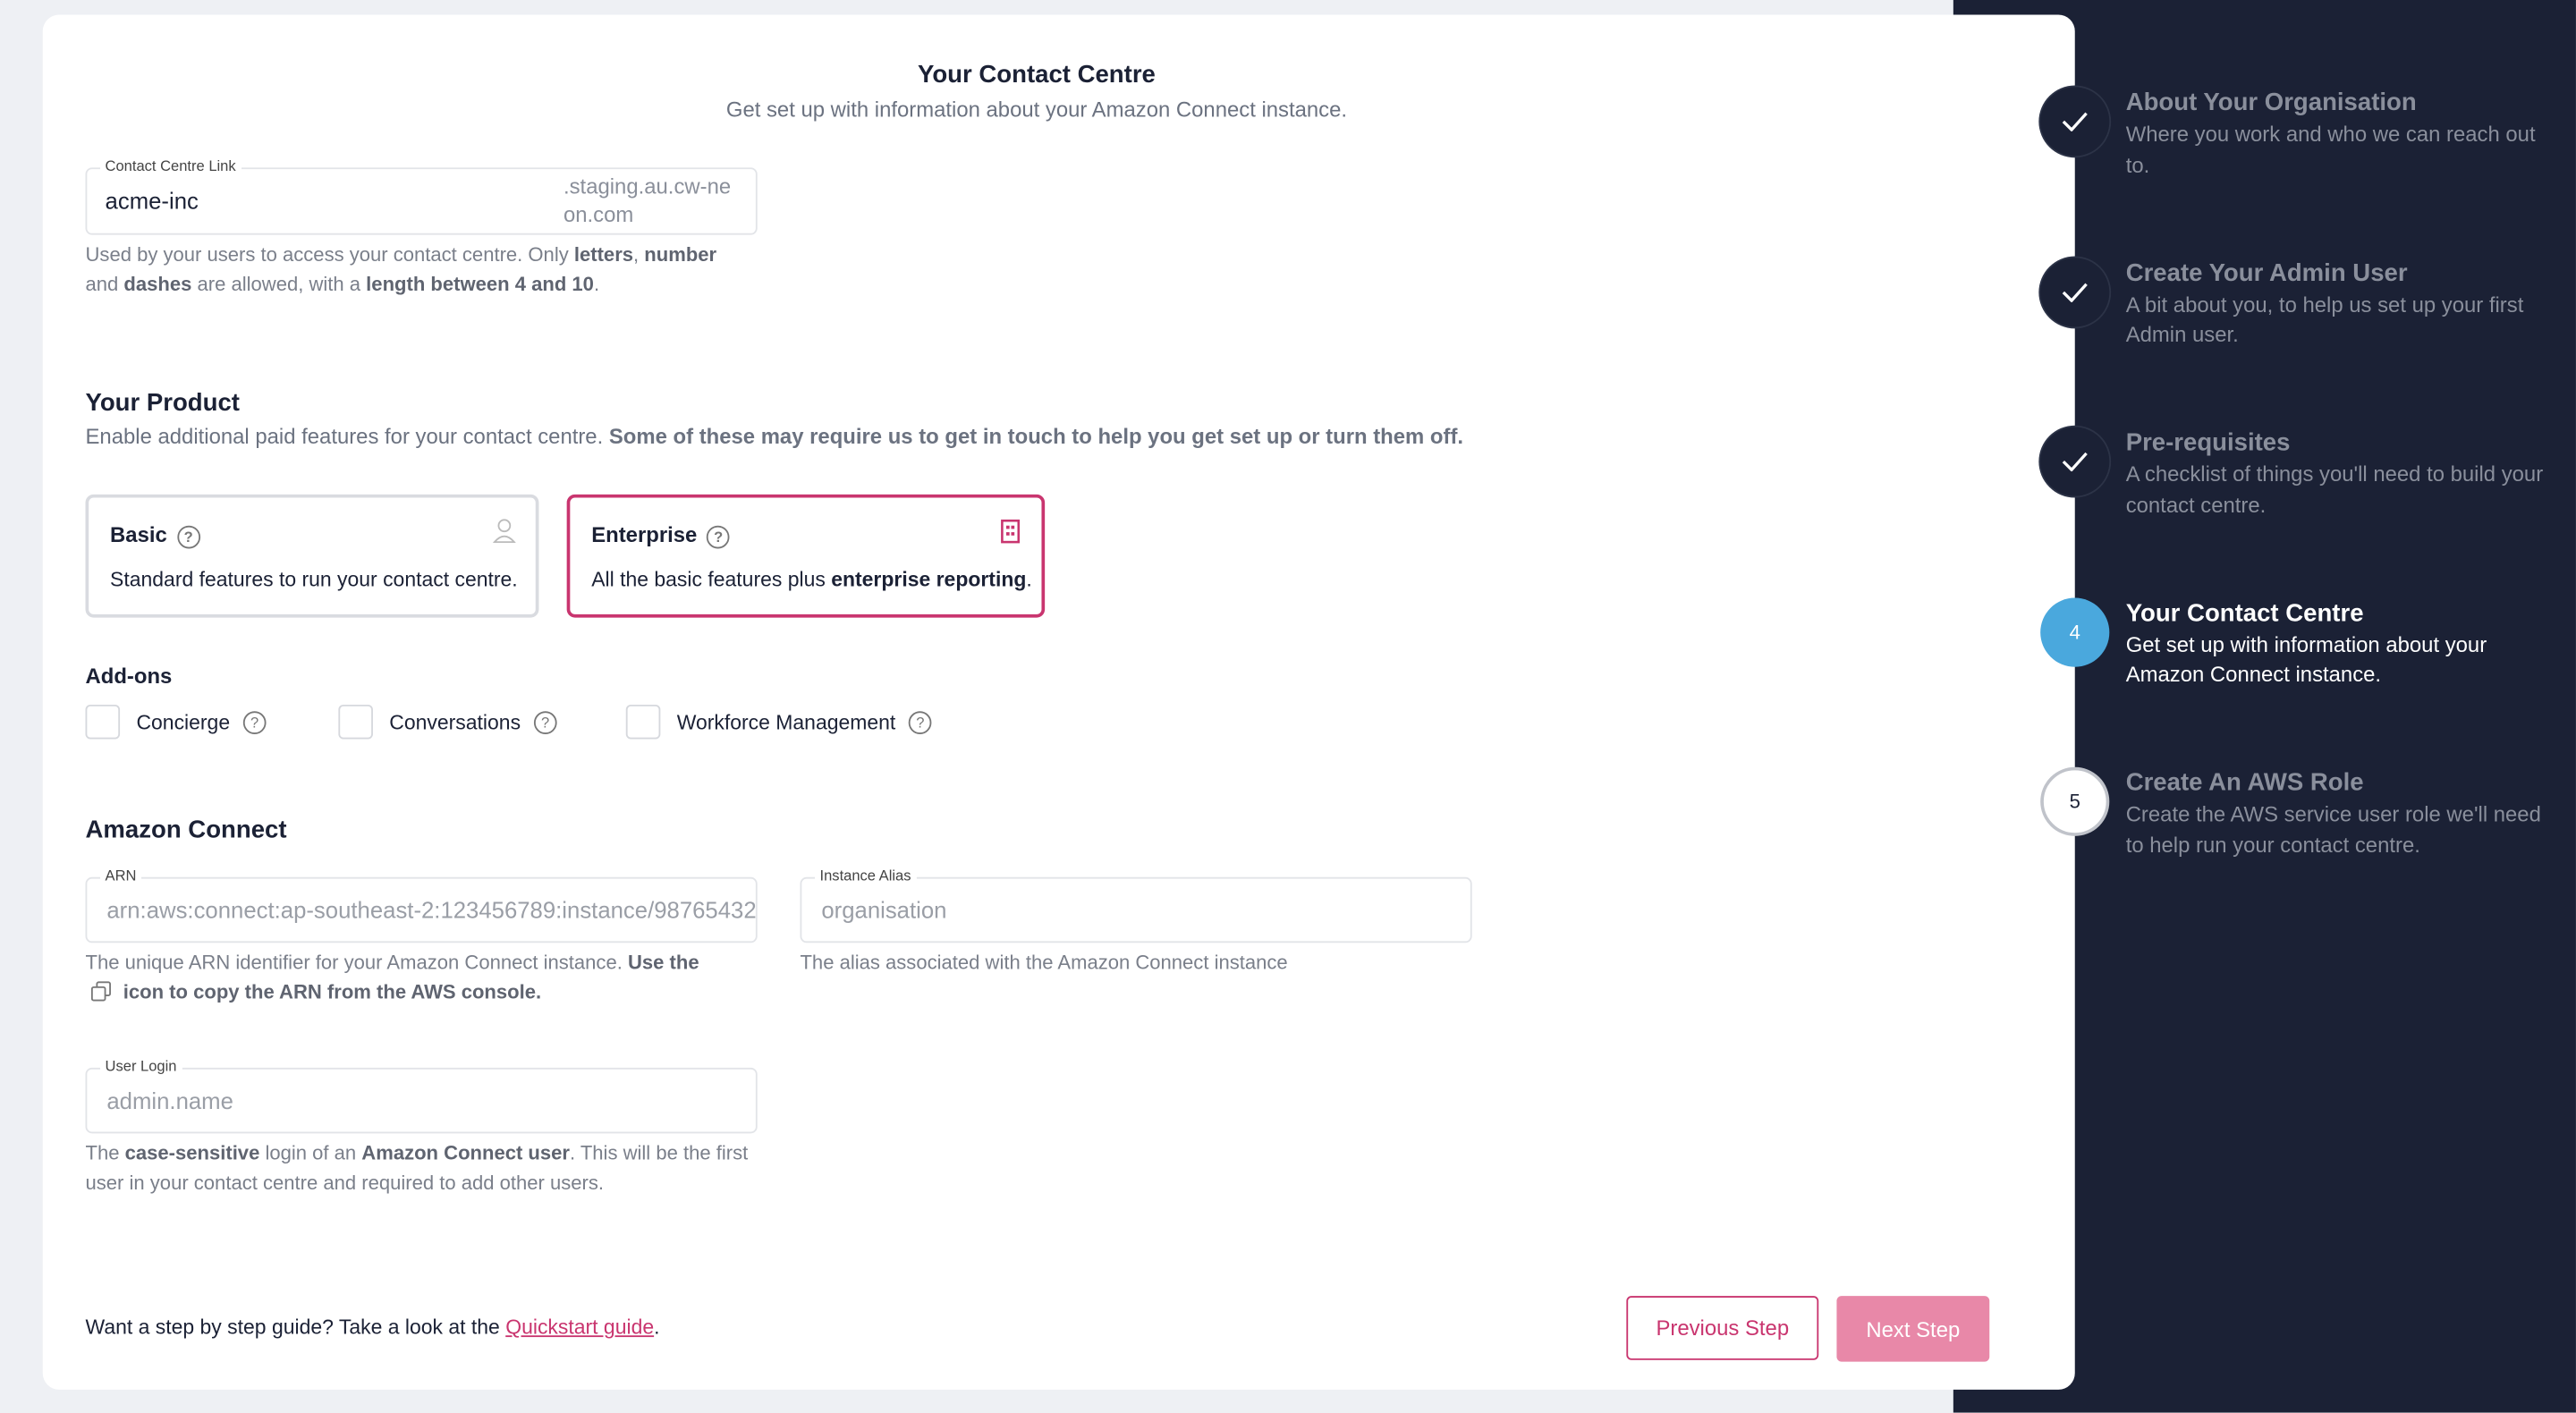  What do you see at coordinates (183, 722) in the screenshot?
I see `addon-label: Concierge` at bounding box center [183, 722].